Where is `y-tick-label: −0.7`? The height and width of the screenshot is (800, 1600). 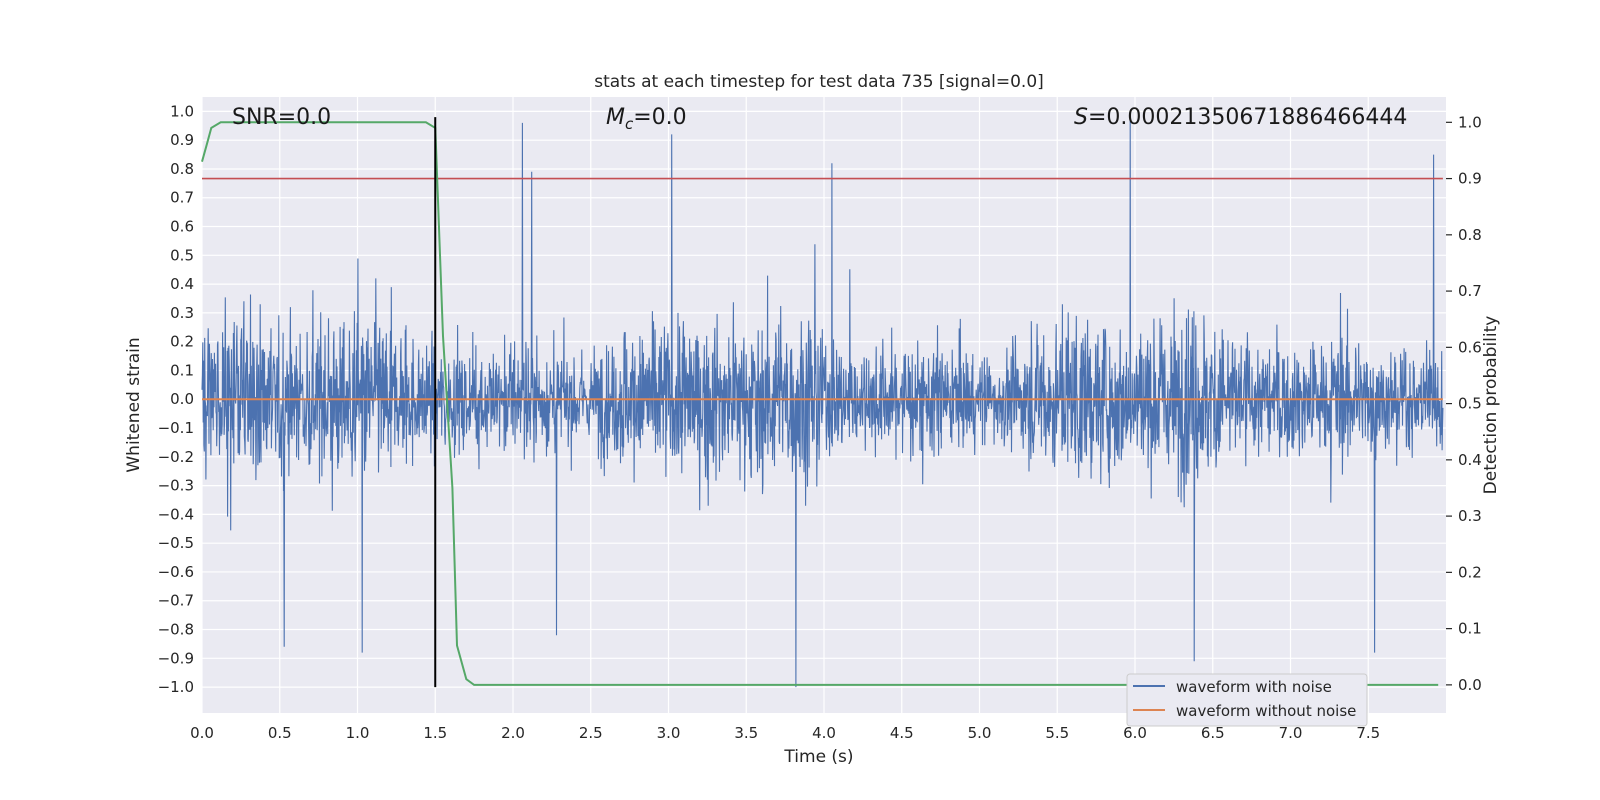 y-tick-label: −0.7 is located at coordinates (176, 601).